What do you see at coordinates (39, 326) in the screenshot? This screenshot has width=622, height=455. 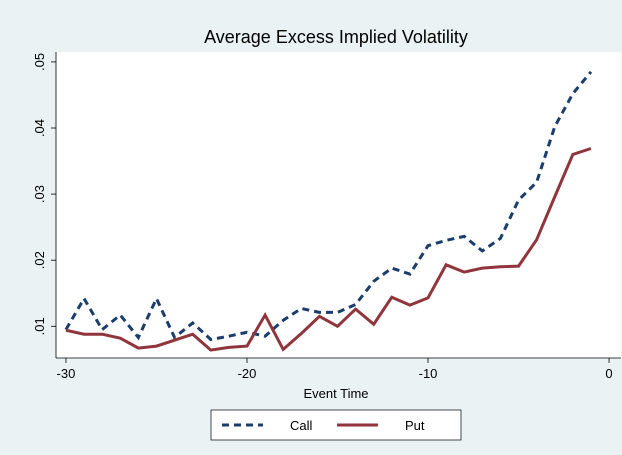 I see `y-tick-label: .01` at bounding box center [39, 326].